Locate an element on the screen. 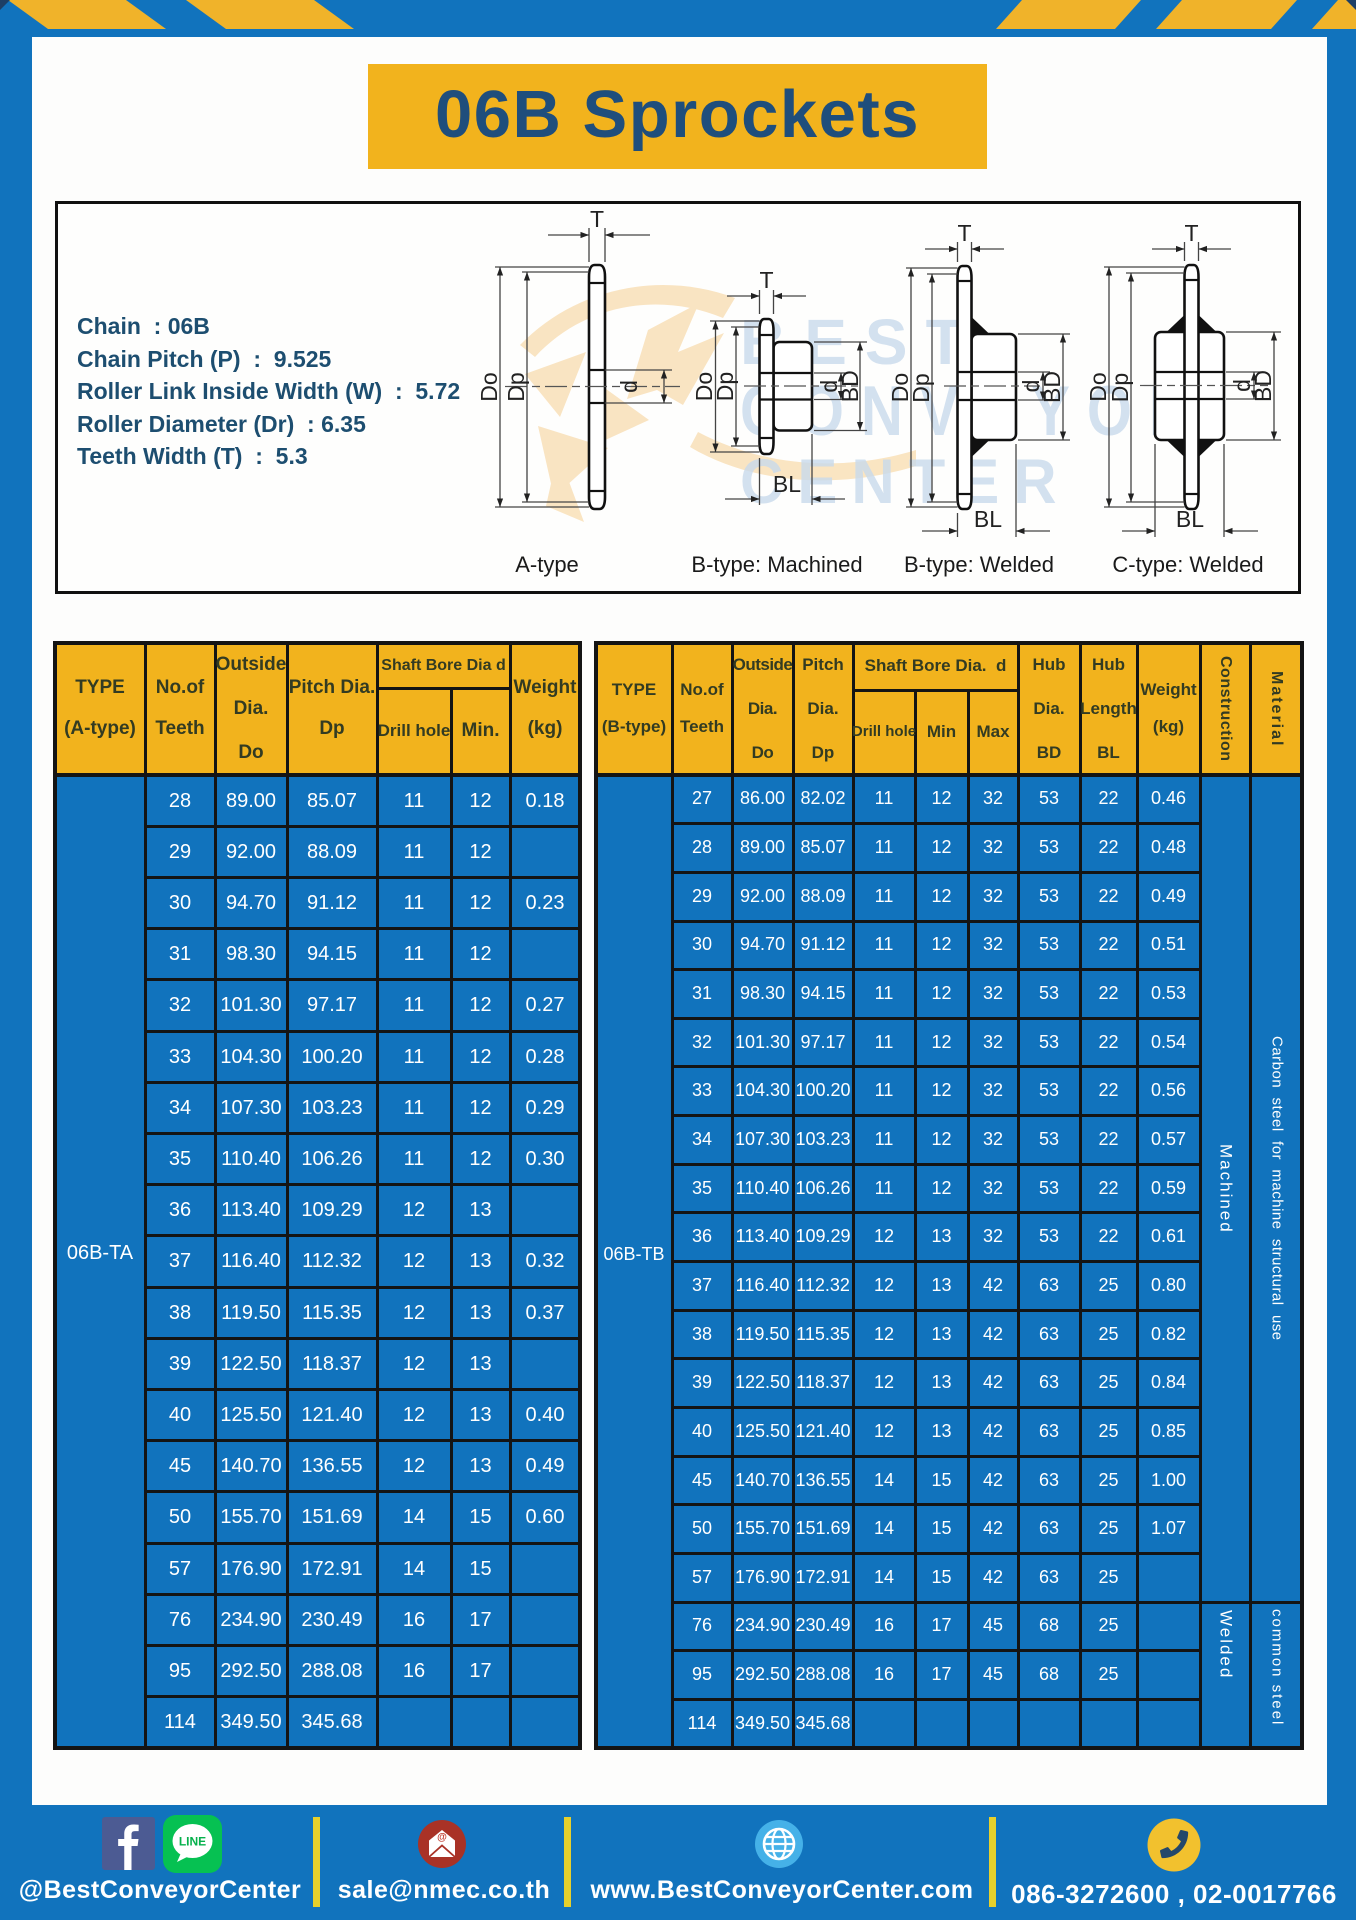  svg-text: LINE is located at coordinates (192, 1842).